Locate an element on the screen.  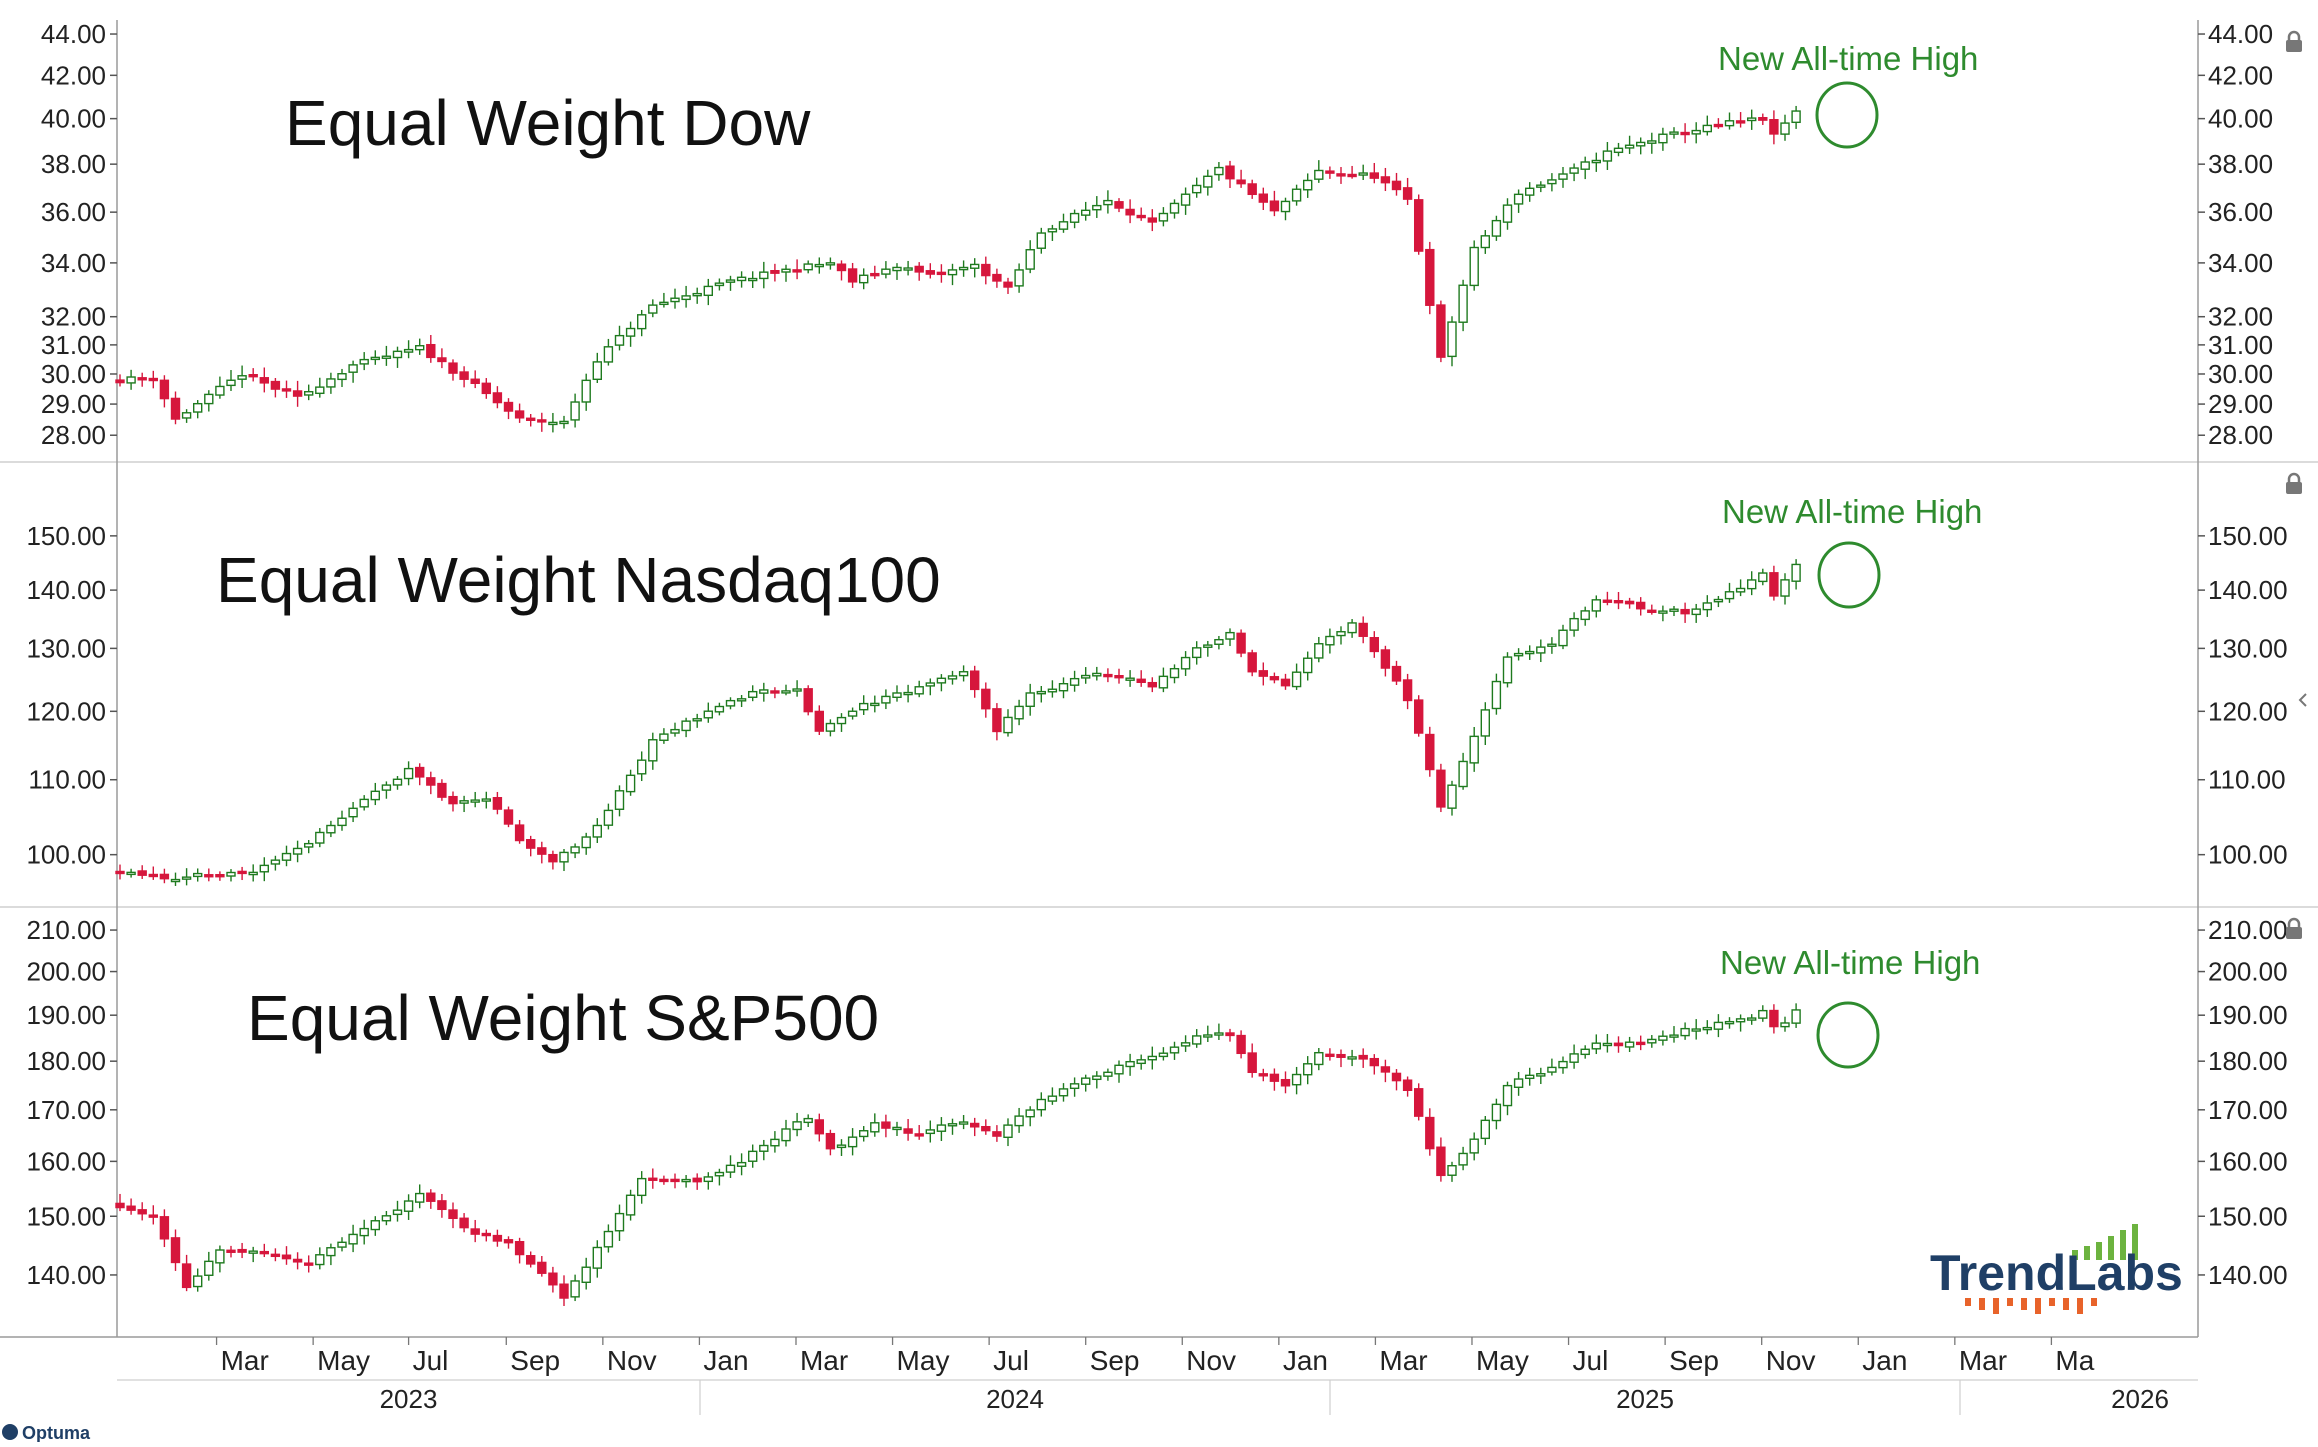
x-month-label: Sep is located at coordinates (1115, 1360).